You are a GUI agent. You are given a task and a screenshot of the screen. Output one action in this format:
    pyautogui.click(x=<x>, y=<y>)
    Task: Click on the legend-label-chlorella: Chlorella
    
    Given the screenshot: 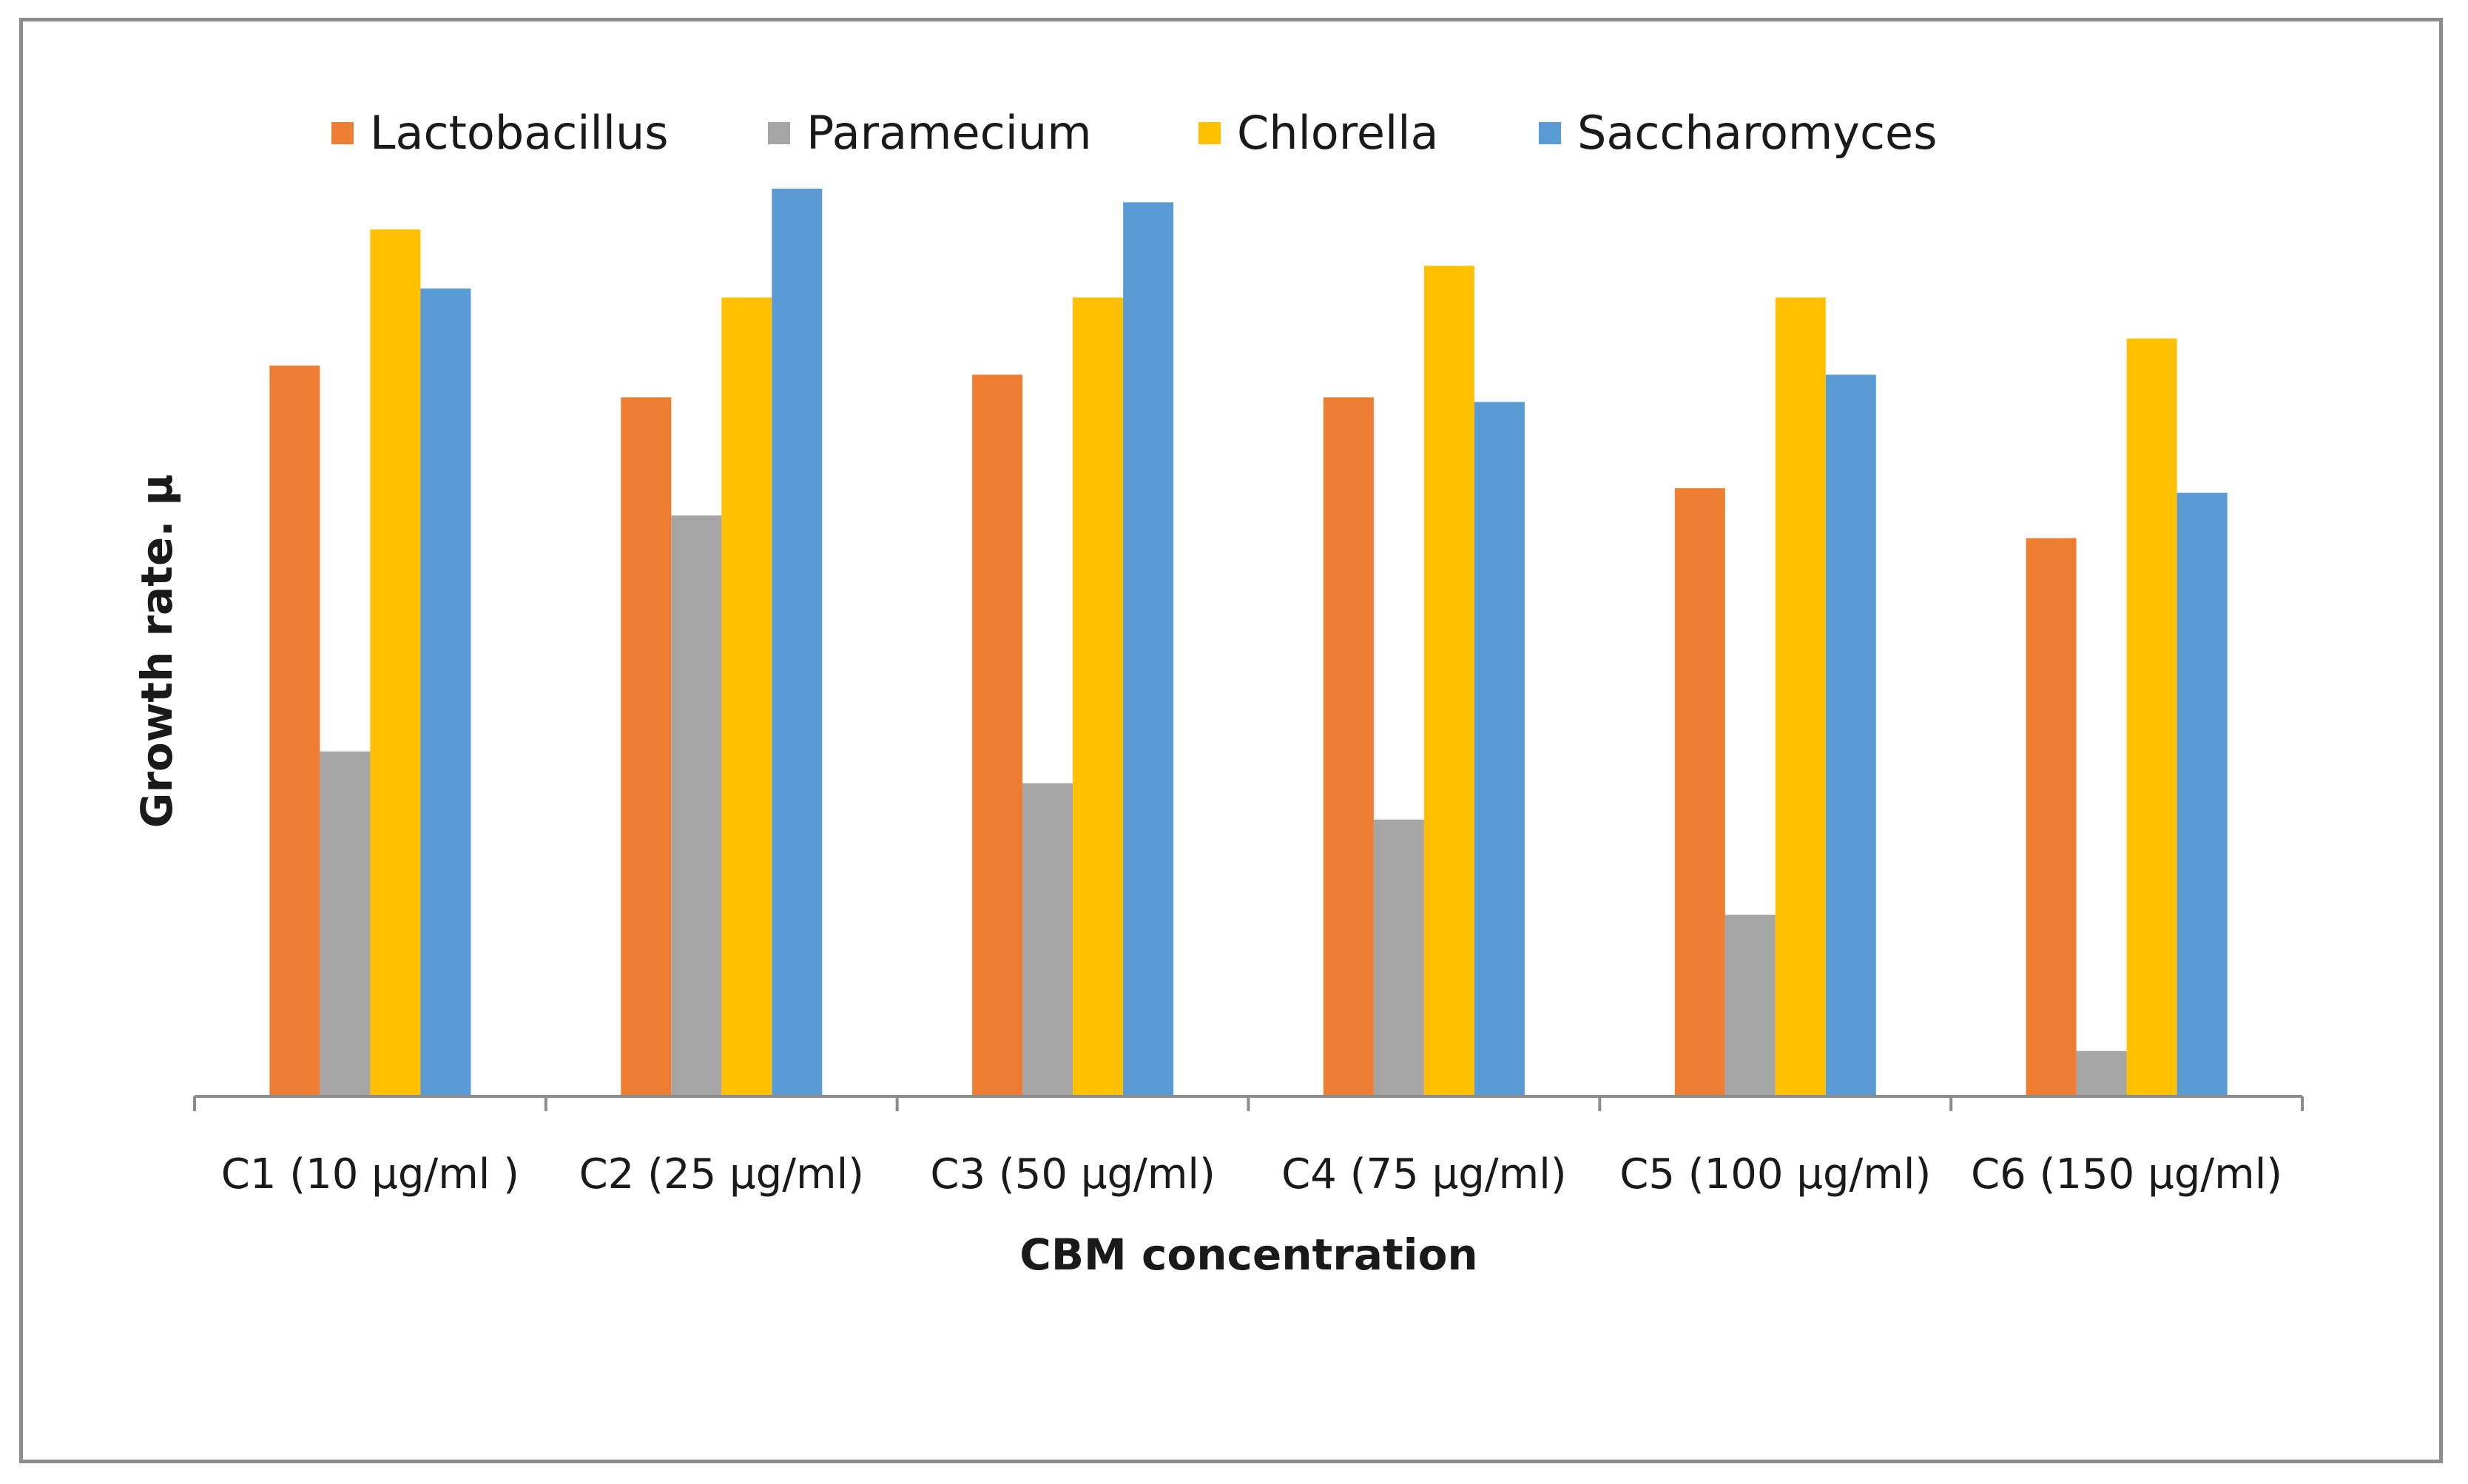 What is the action you would take?
    pyautogui.click(x=1337, y=133)
    